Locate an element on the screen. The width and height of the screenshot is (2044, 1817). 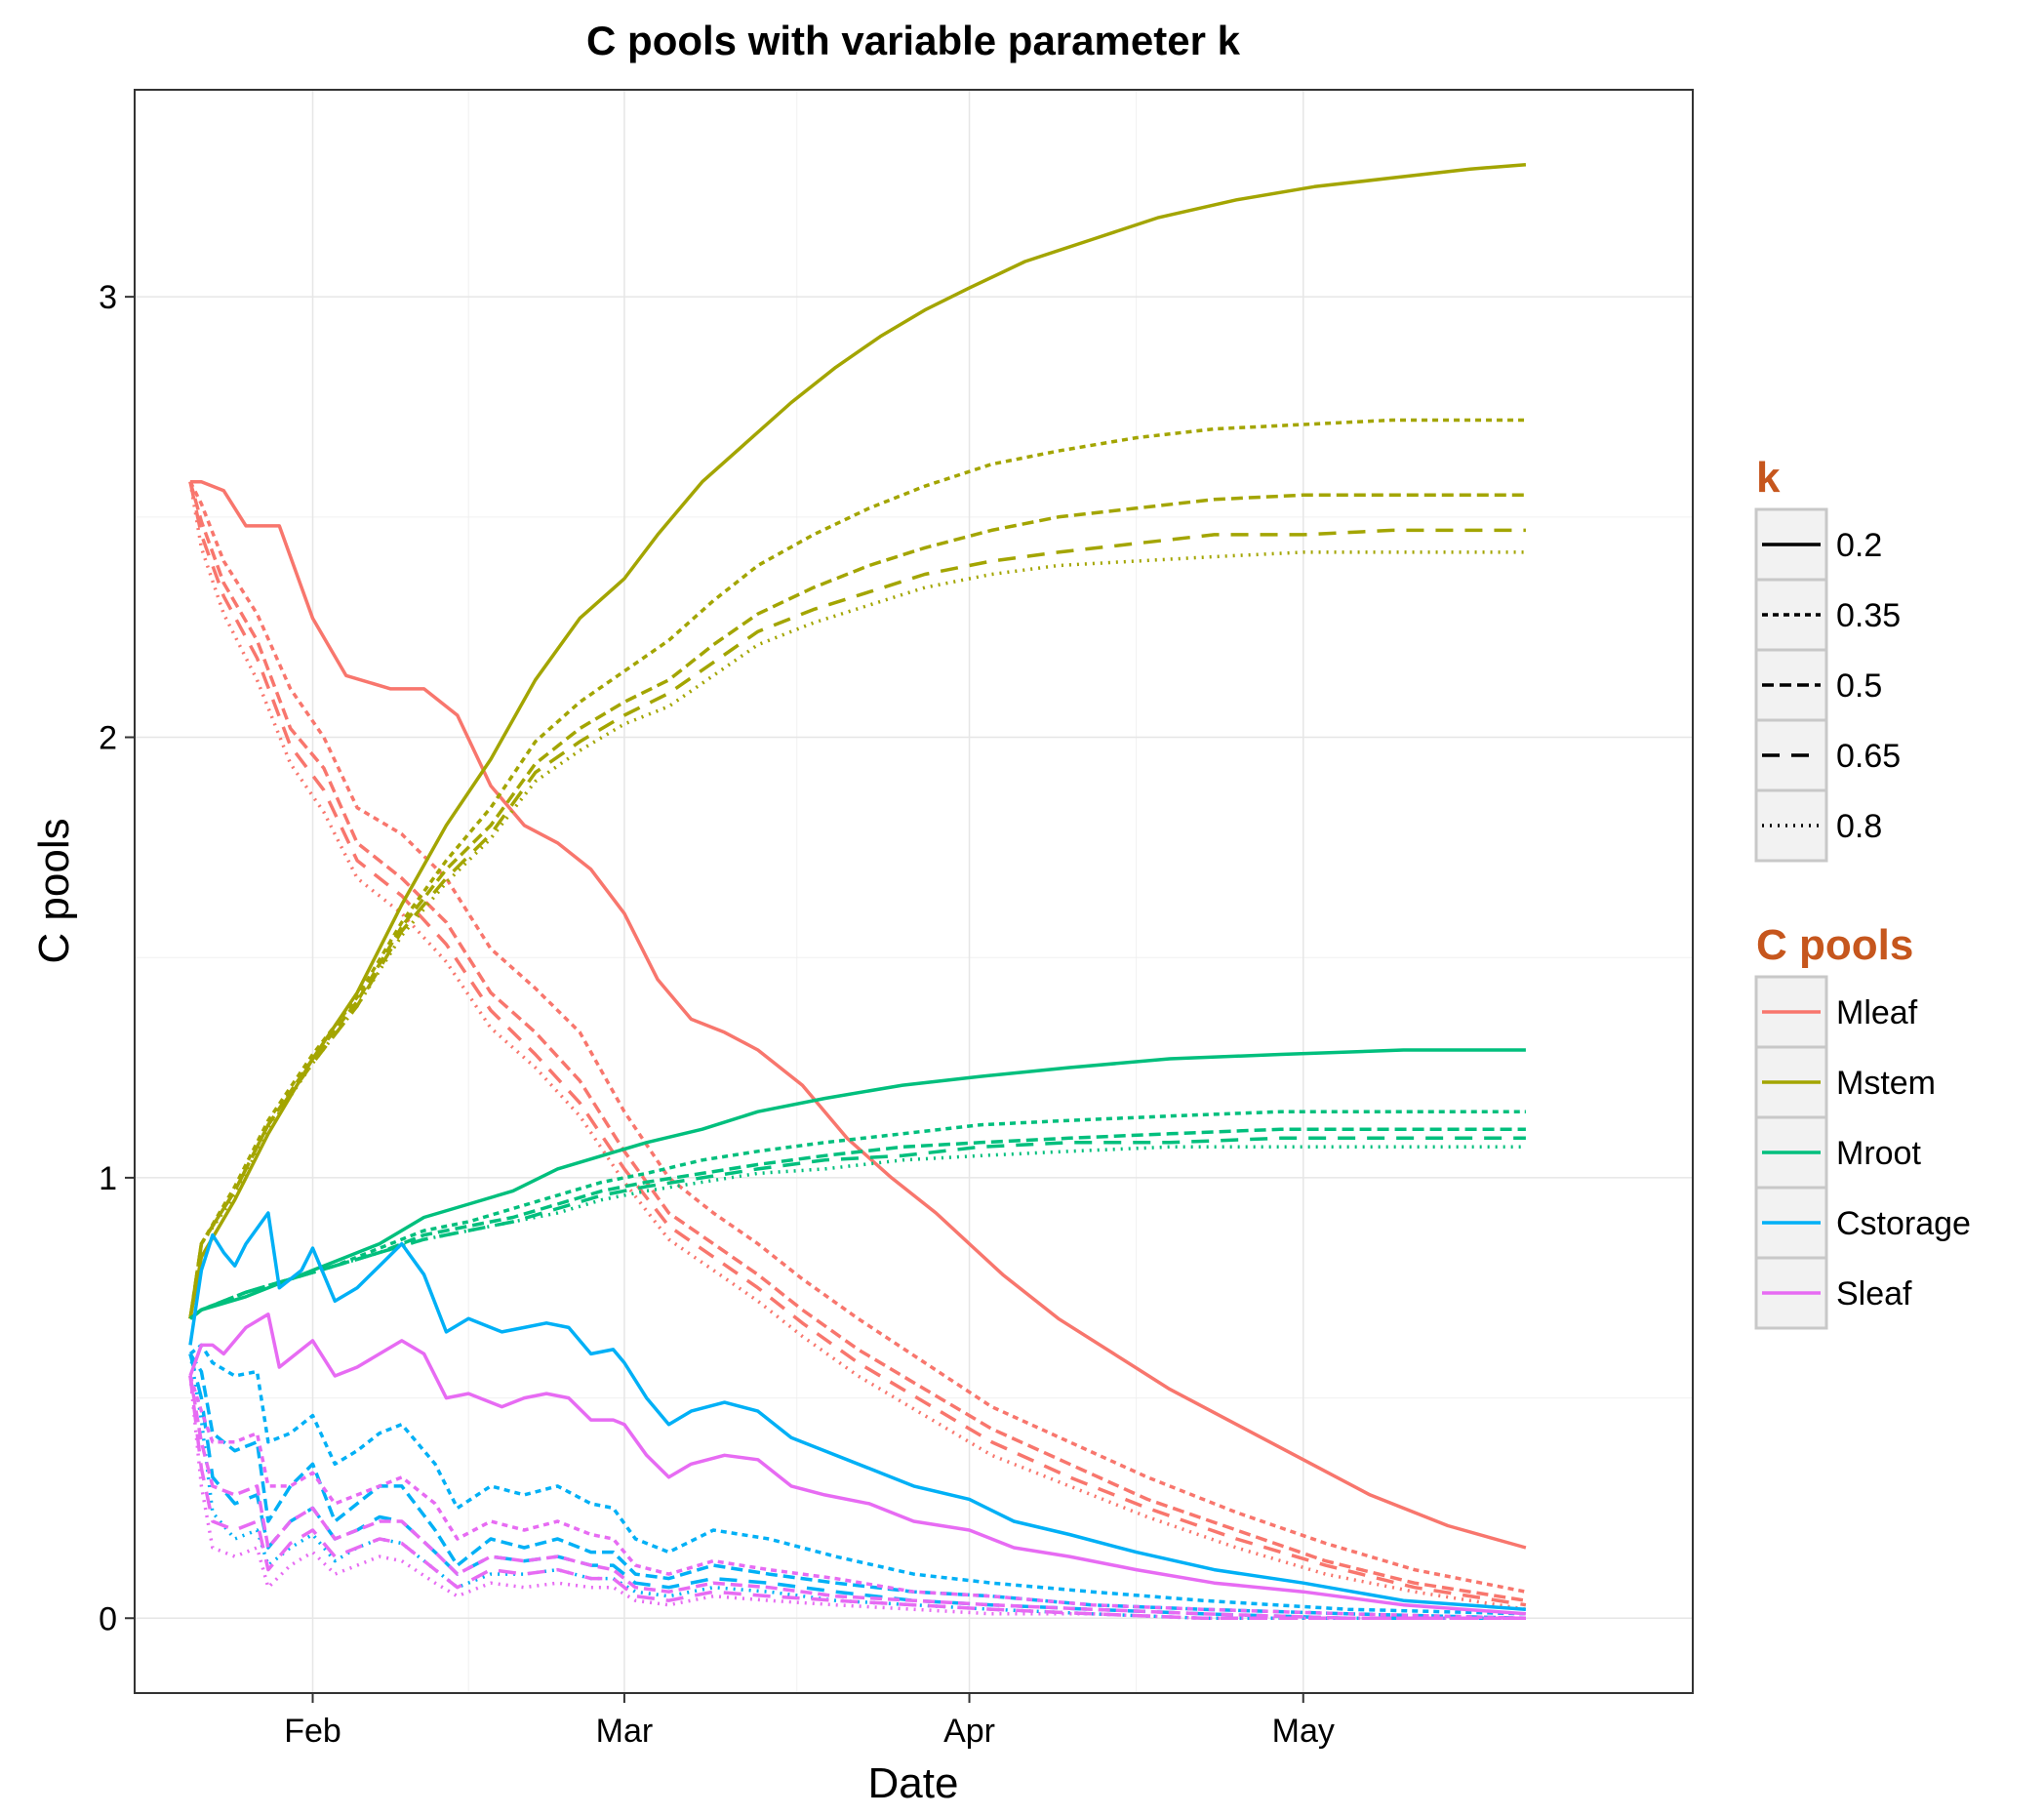
legend-label: Mroot is located at coordinates (1878, 1153).